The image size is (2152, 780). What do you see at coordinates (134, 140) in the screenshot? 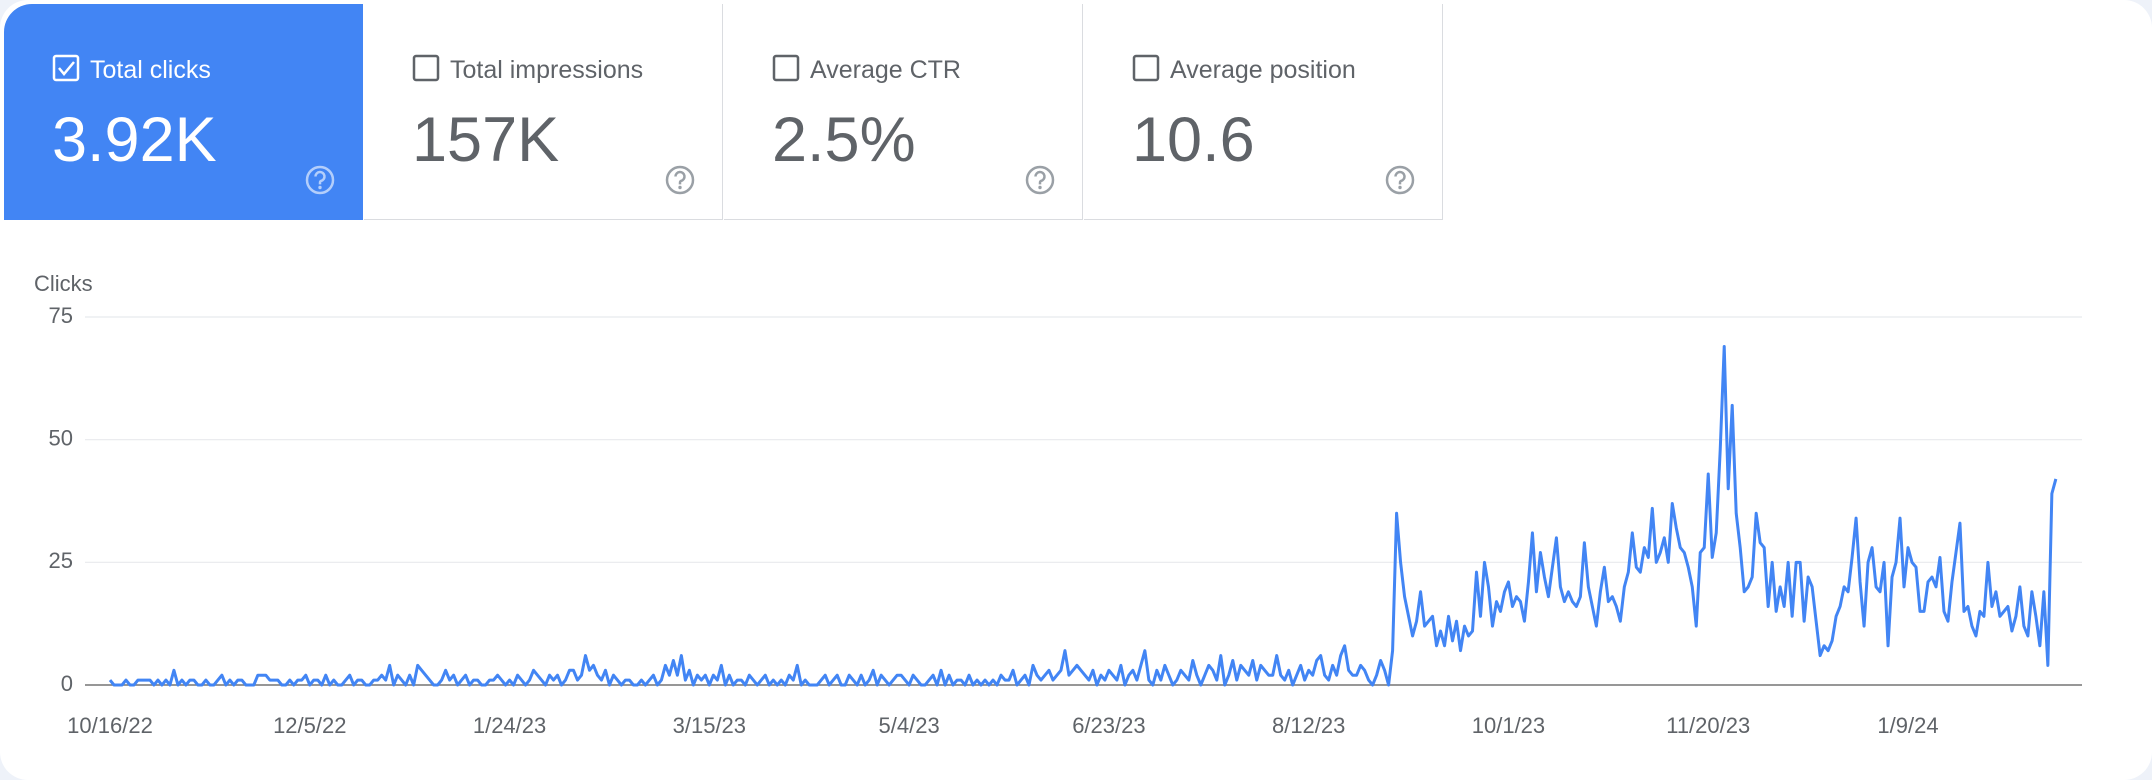
I see `card-value: 3.92K` at bounding box center [134, 140].